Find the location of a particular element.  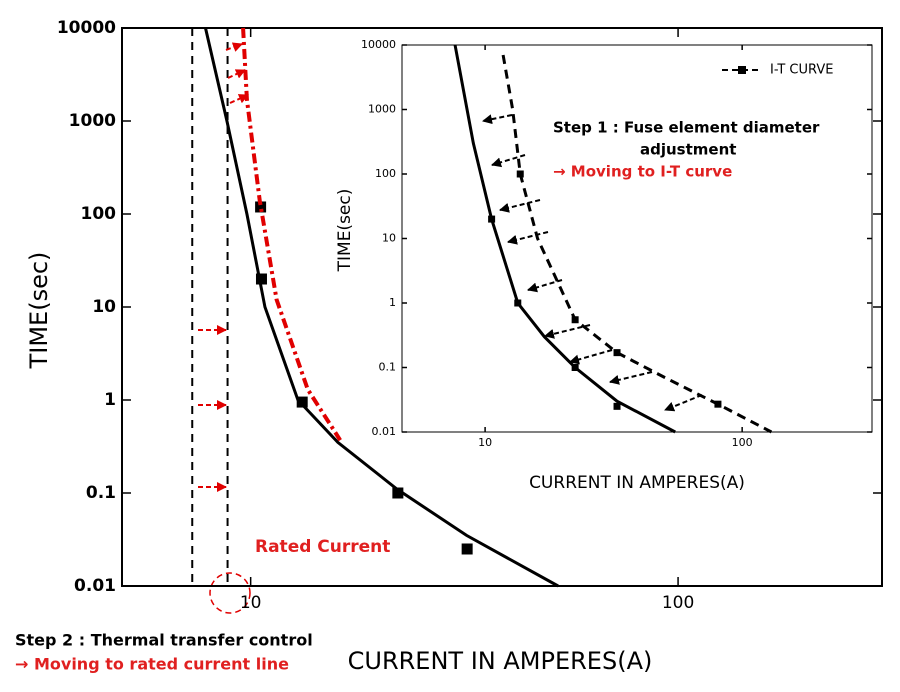

annotation: → Moving to rated current line is located at coordinates (152, 664).